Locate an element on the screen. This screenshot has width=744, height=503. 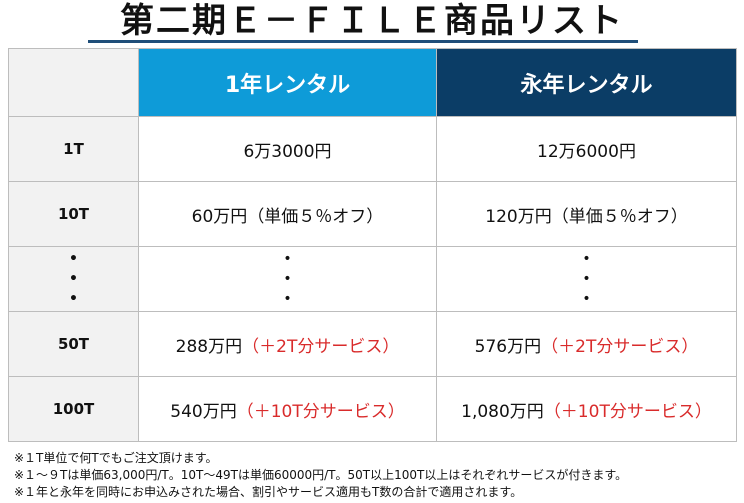
price: 576万円 is located at coordinates (508, 346).